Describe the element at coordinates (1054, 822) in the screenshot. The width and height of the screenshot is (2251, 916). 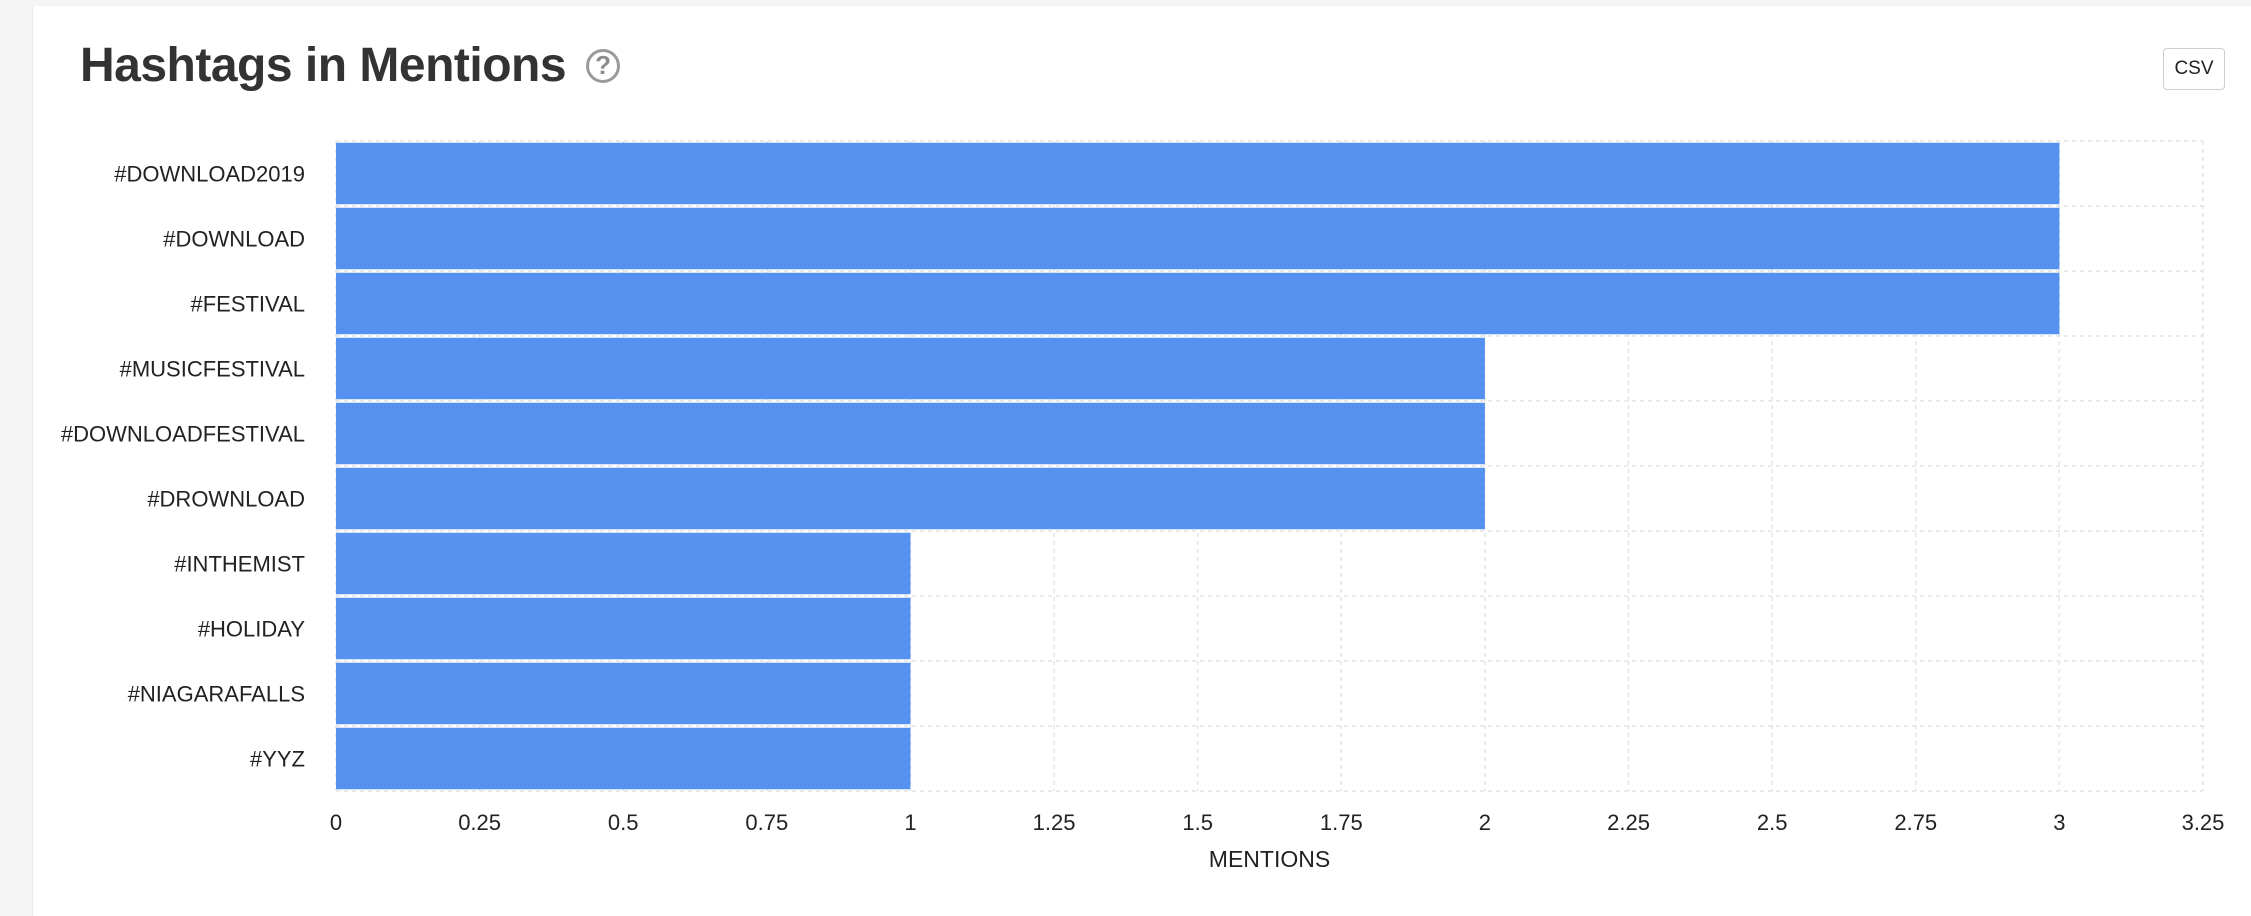
I see `x-tick-label: 1.25` at that location.